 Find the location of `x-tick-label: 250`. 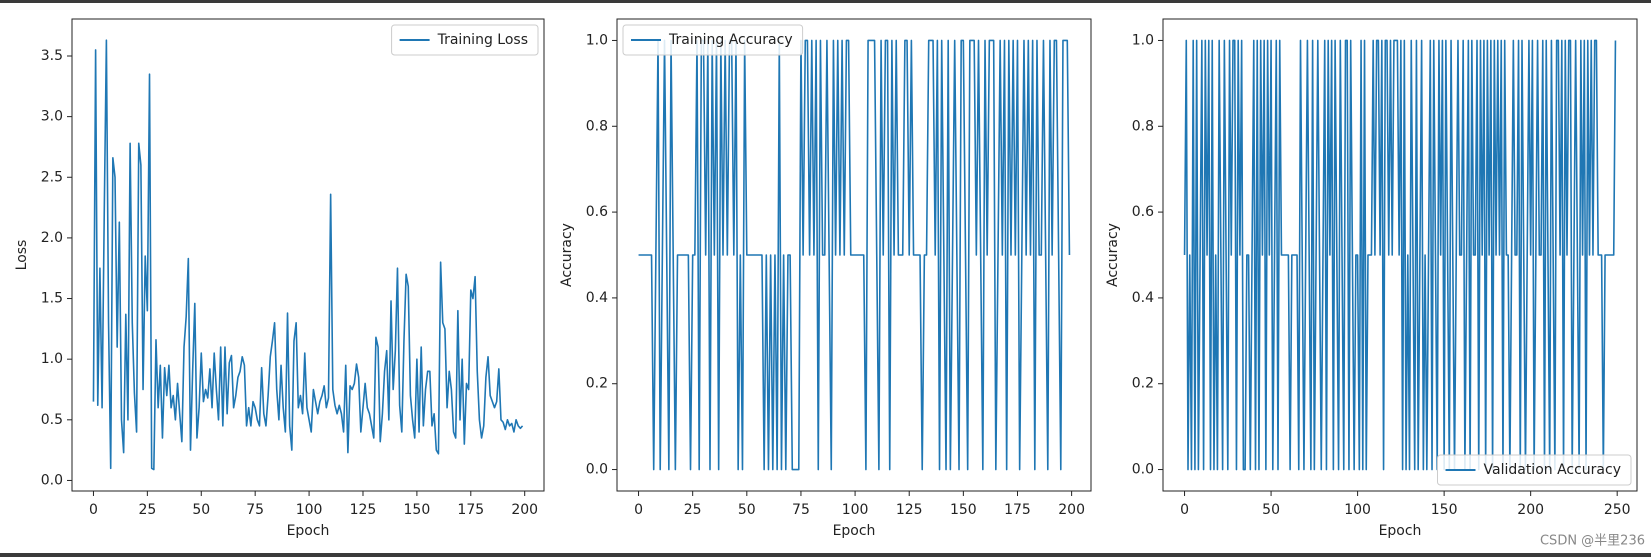

x-tick-label: 250 is located at coordinates (1617, 510).